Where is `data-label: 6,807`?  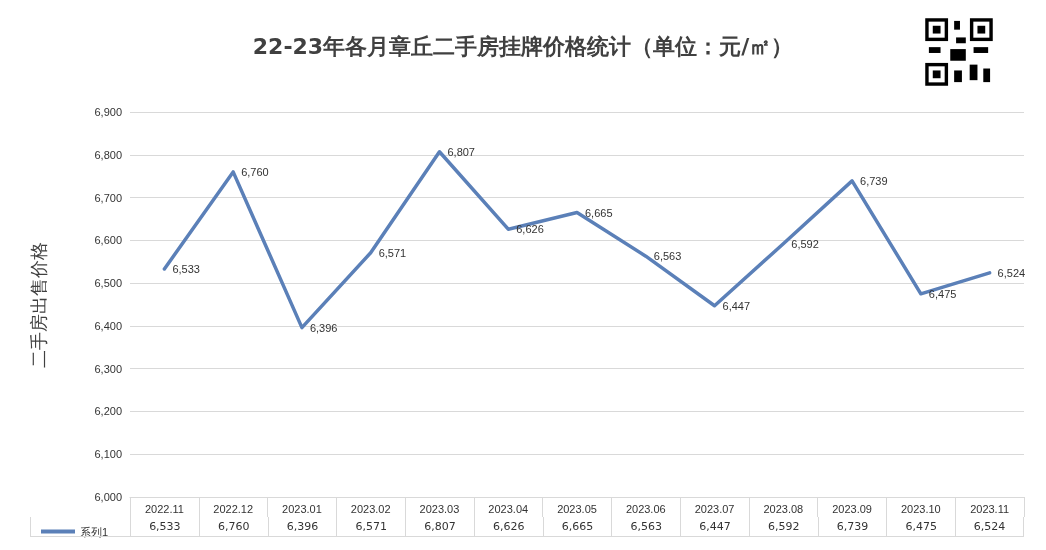 data-label: 6,807 is located at coordinates (439, 527).